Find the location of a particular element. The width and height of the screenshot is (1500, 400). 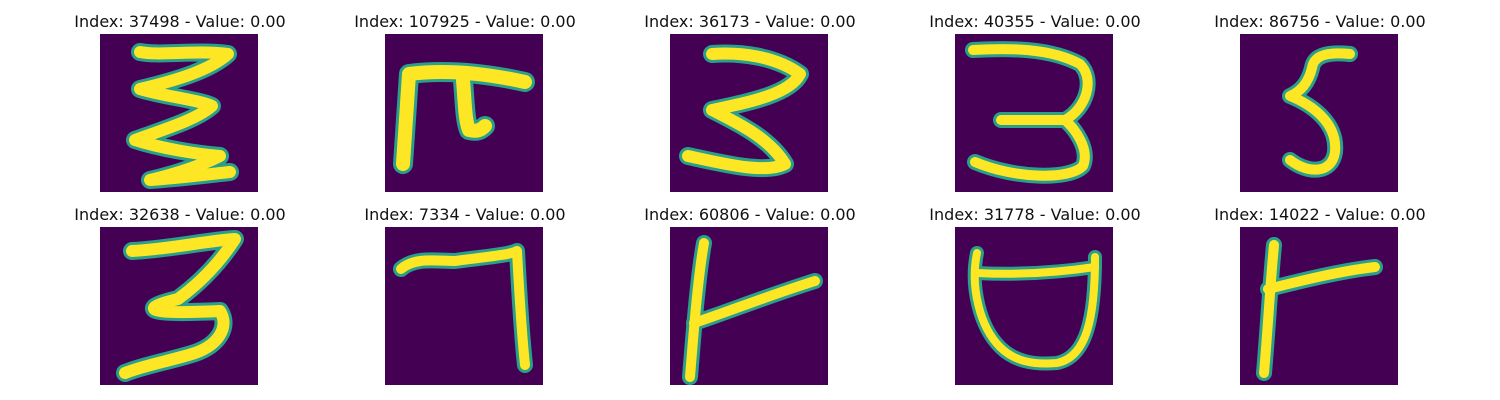

panel-title: Index: 32638 - Value: 0.00 is located at coordinates (180, 214).